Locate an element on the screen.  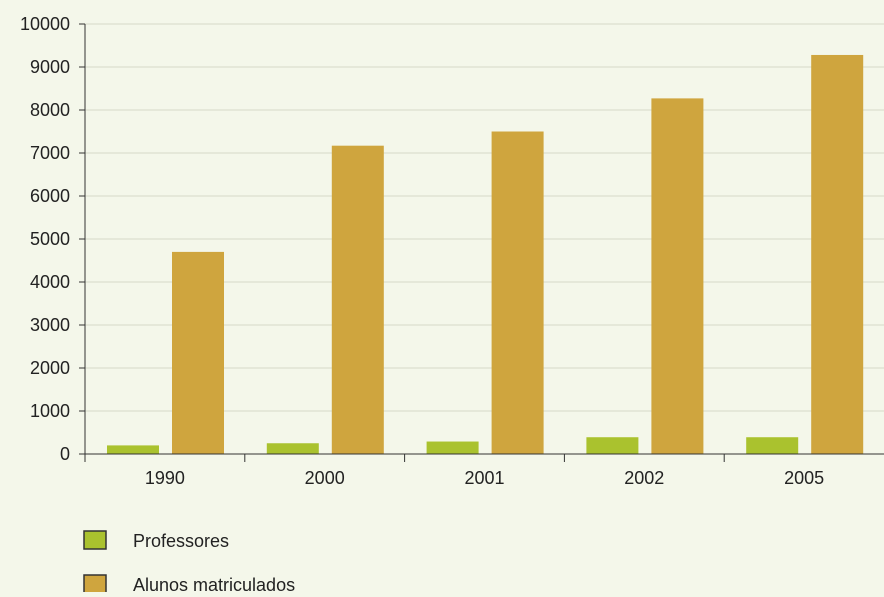
y-tick-label: 10000 is located at coordinates (45, 24).